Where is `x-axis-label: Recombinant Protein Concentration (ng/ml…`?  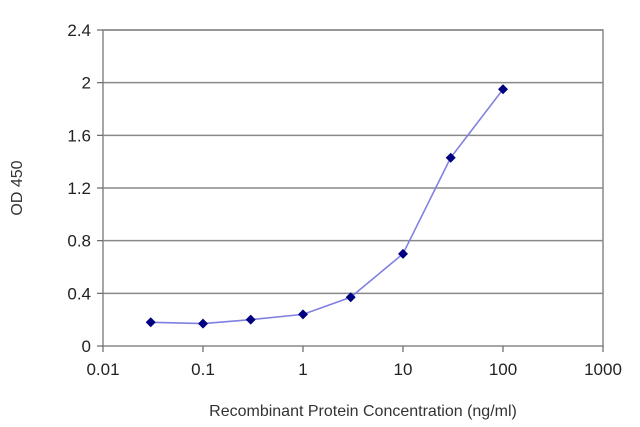 x-axis-label: Recombinant Protein Concentration (ng/ml… is located at coordinates (363, 411).